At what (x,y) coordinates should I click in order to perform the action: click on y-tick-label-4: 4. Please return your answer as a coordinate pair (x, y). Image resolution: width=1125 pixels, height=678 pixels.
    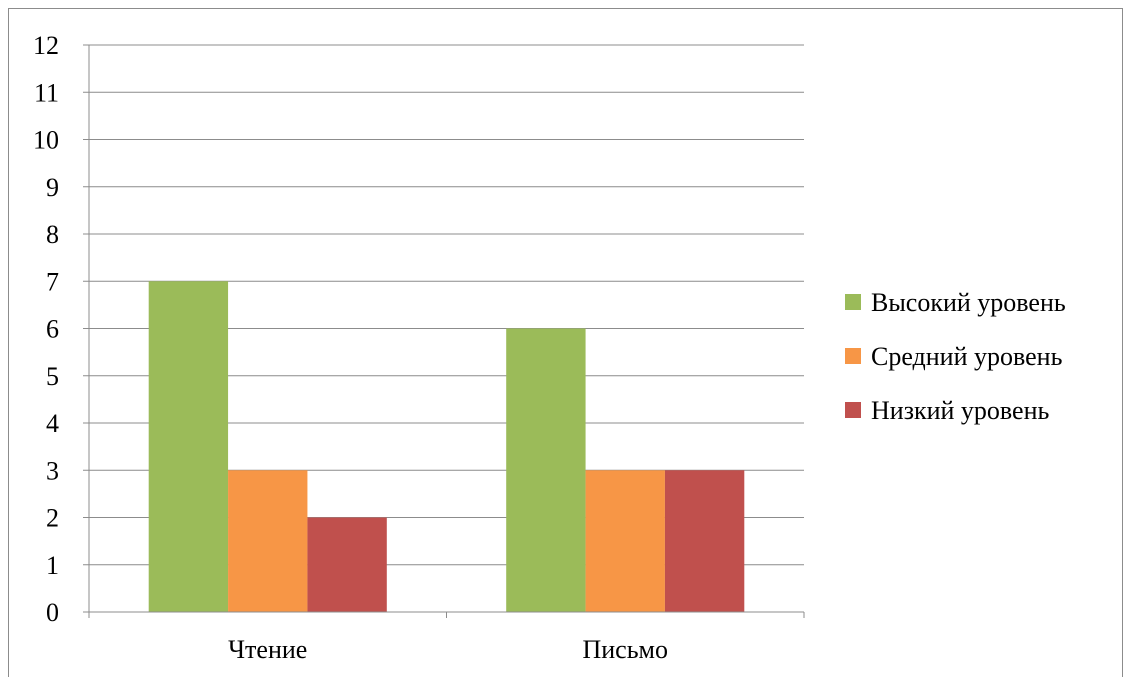
    Looking at the image, I should click on (52, 423).